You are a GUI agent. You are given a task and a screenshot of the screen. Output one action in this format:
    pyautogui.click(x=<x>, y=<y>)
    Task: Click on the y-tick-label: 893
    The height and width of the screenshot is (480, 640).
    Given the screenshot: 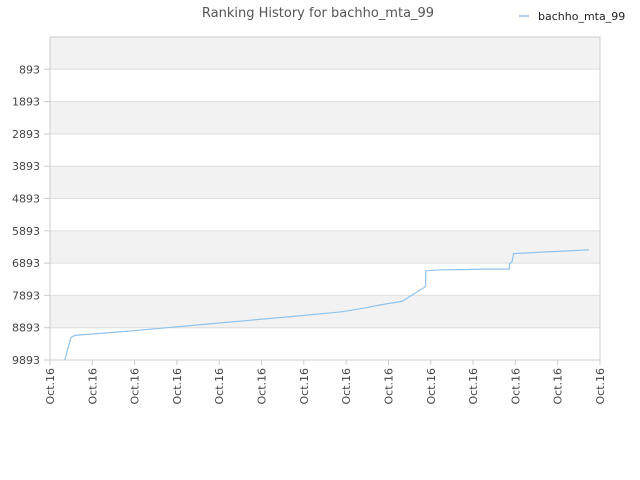 What is the action you would take?
    pyautogui.click(x=29, y=69)
    